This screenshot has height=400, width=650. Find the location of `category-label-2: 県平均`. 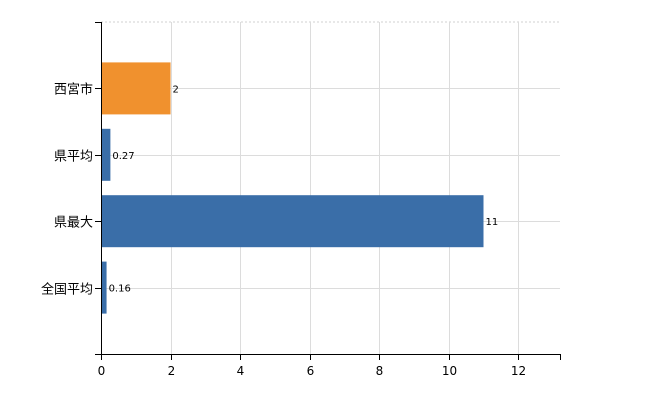

category-label-2: 県平均 is located at coordinates (73, 157).